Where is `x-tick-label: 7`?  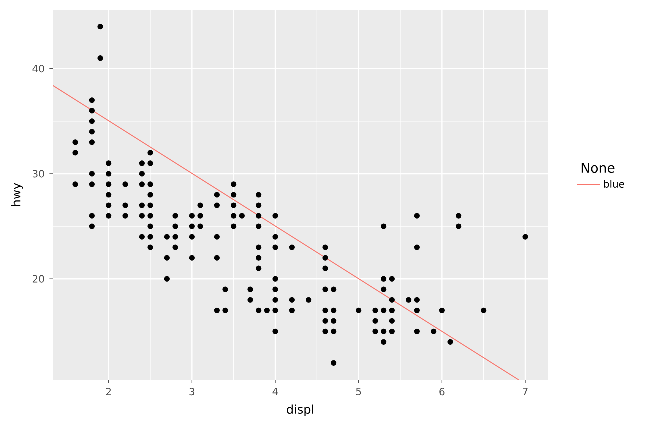 x-tick-label: 7 is located at coordinates (525, 392).